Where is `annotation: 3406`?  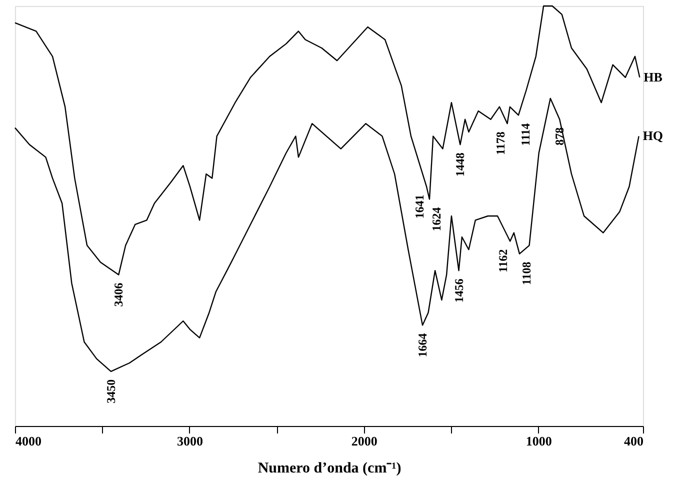 annotation: 3406 is located at coordinates (119, 294).